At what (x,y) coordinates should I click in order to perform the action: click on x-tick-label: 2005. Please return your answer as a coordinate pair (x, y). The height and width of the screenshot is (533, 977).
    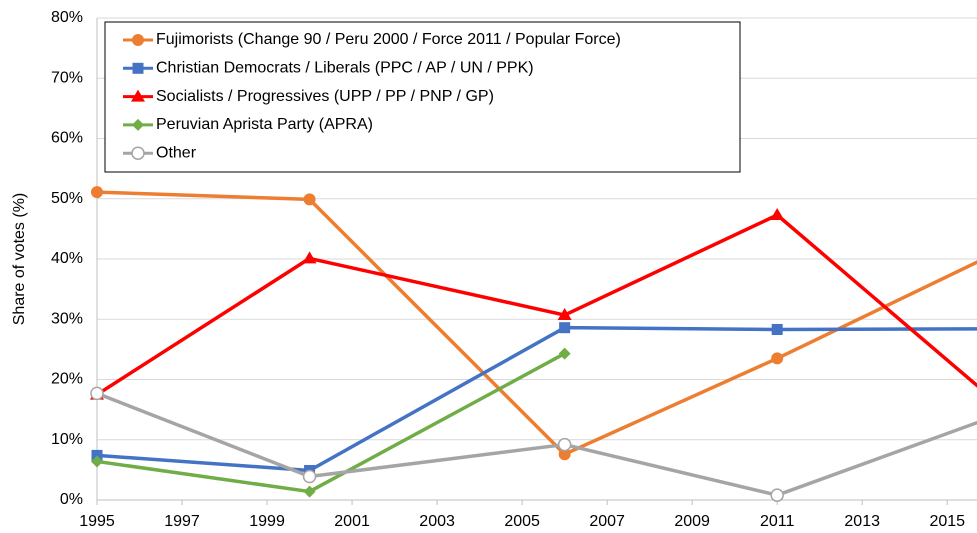
    Looking at the image, I should click on (522, 521).